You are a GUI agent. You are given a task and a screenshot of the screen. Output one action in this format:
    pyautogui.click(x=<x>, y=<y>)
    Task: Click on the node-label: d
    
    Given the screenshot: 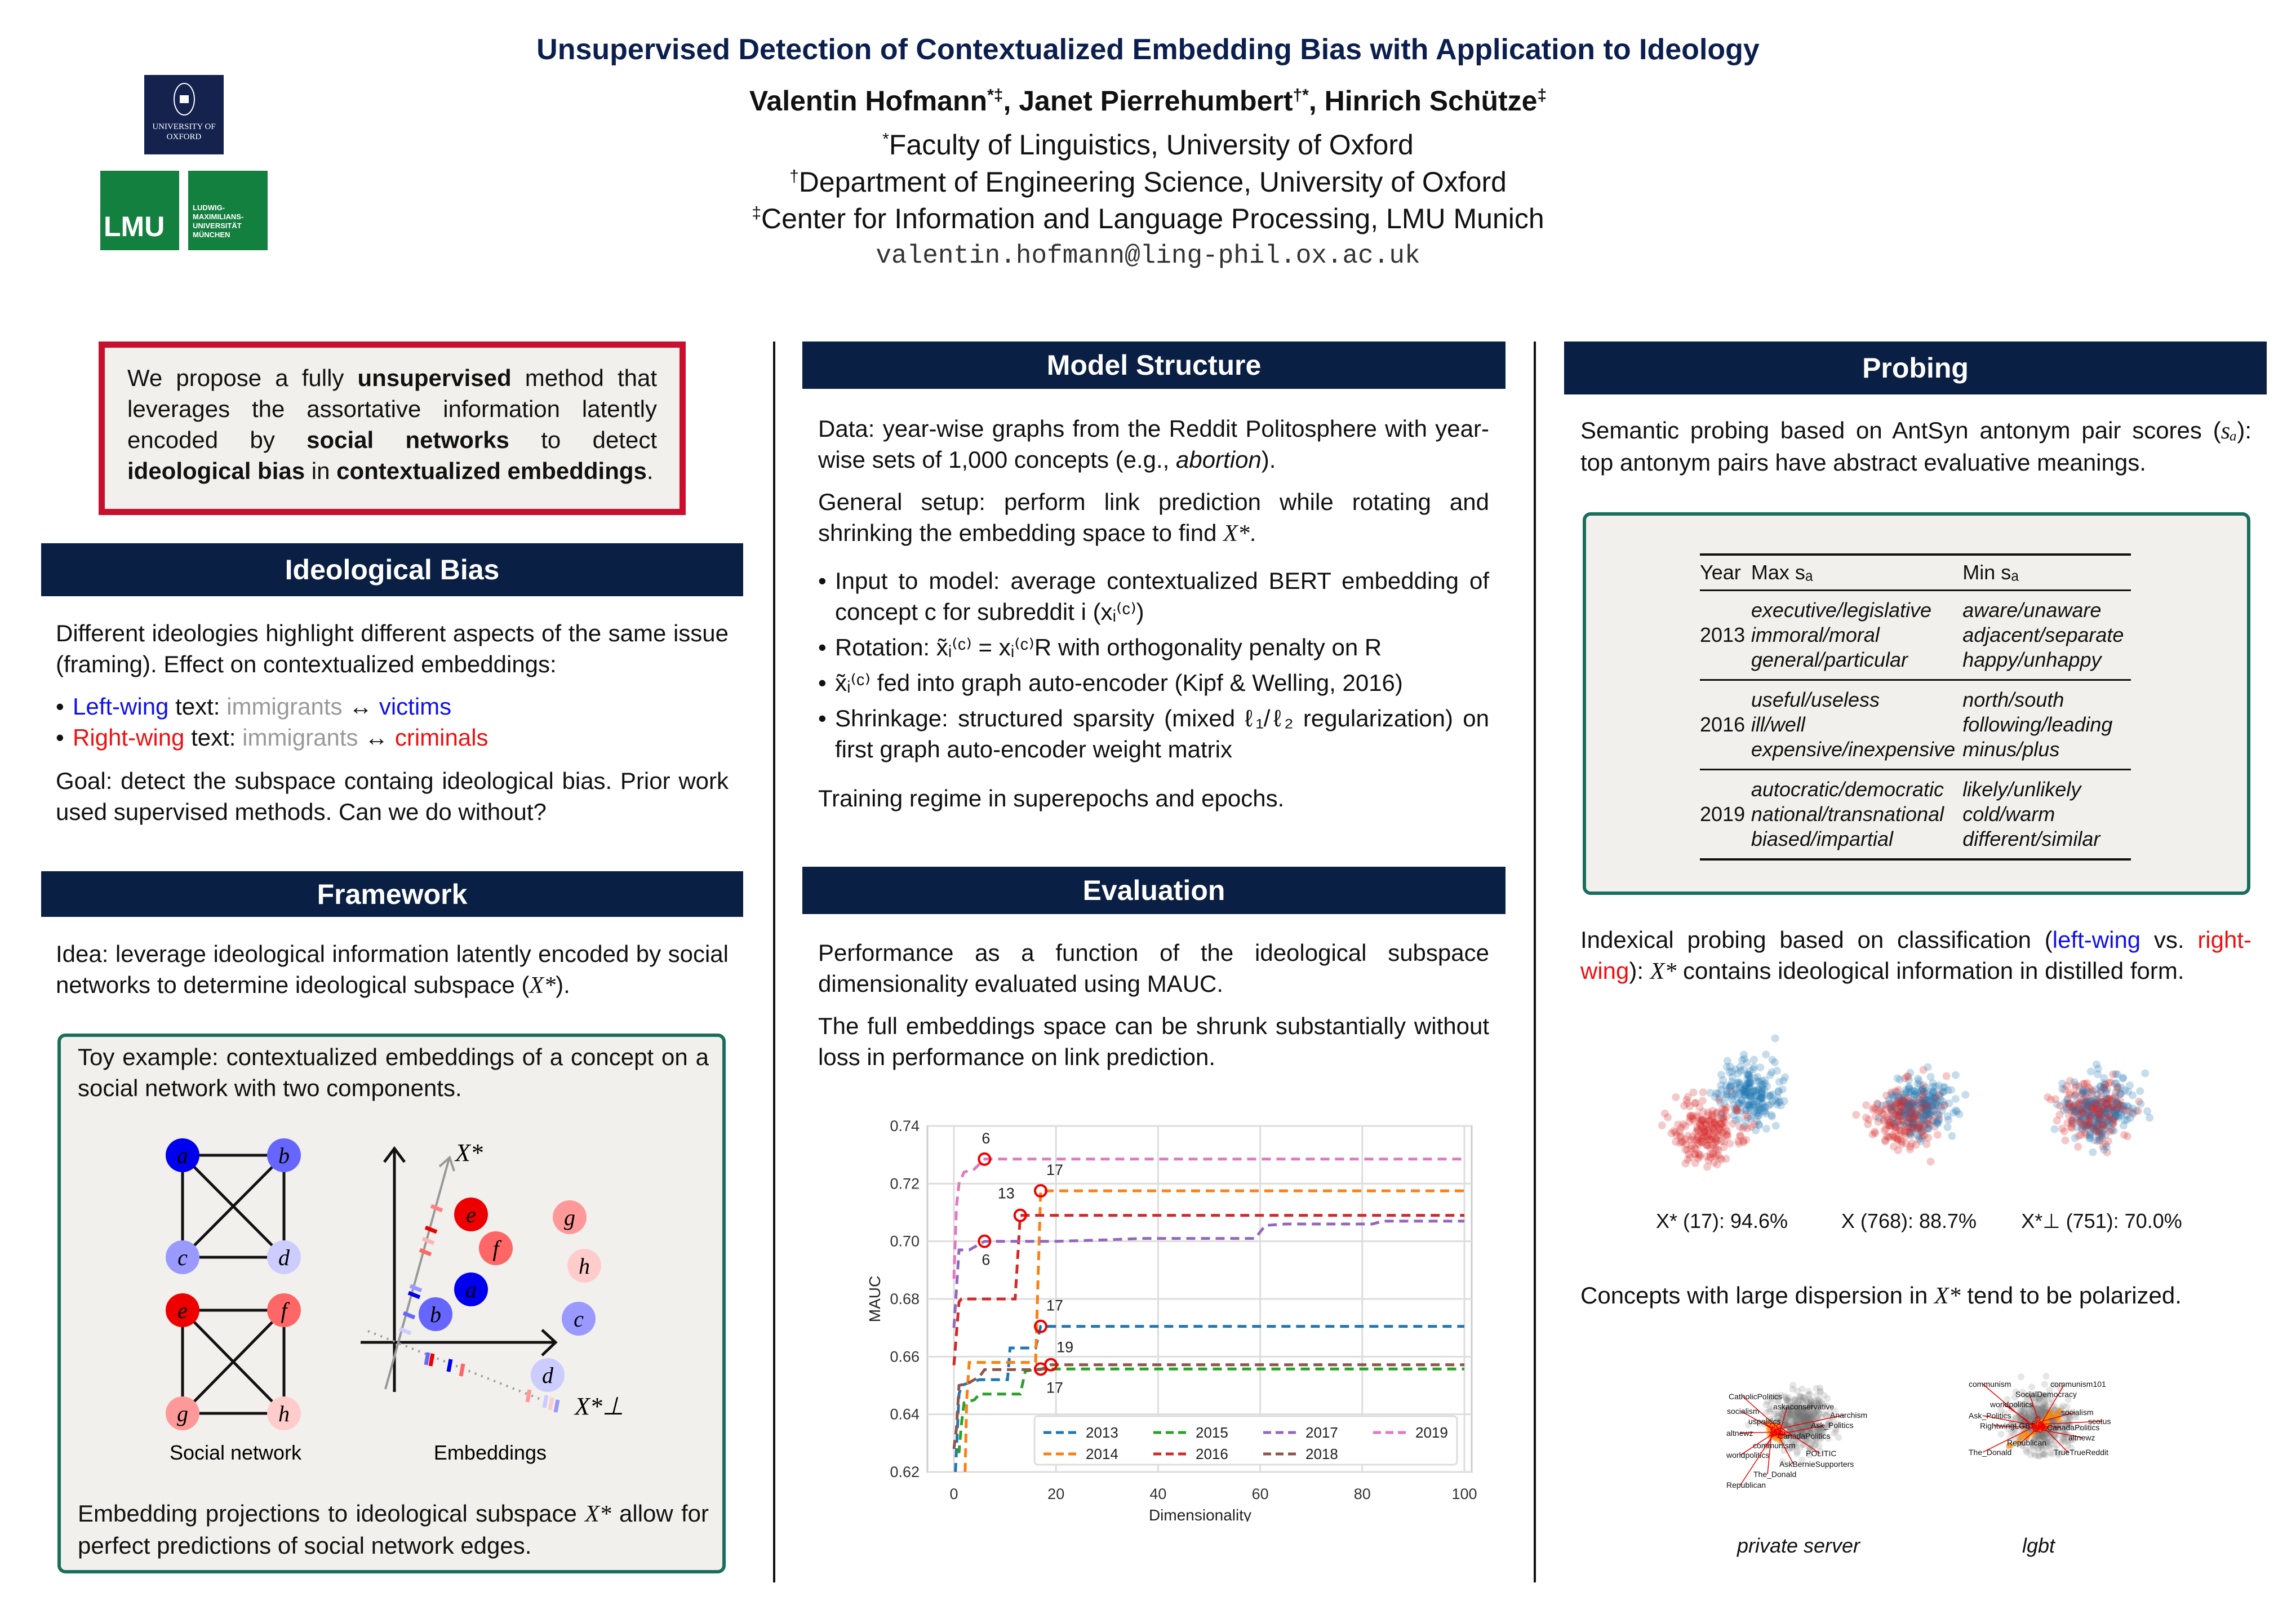 What is the action you would take?
    pyautogui.click(x=548, y=1376)
    